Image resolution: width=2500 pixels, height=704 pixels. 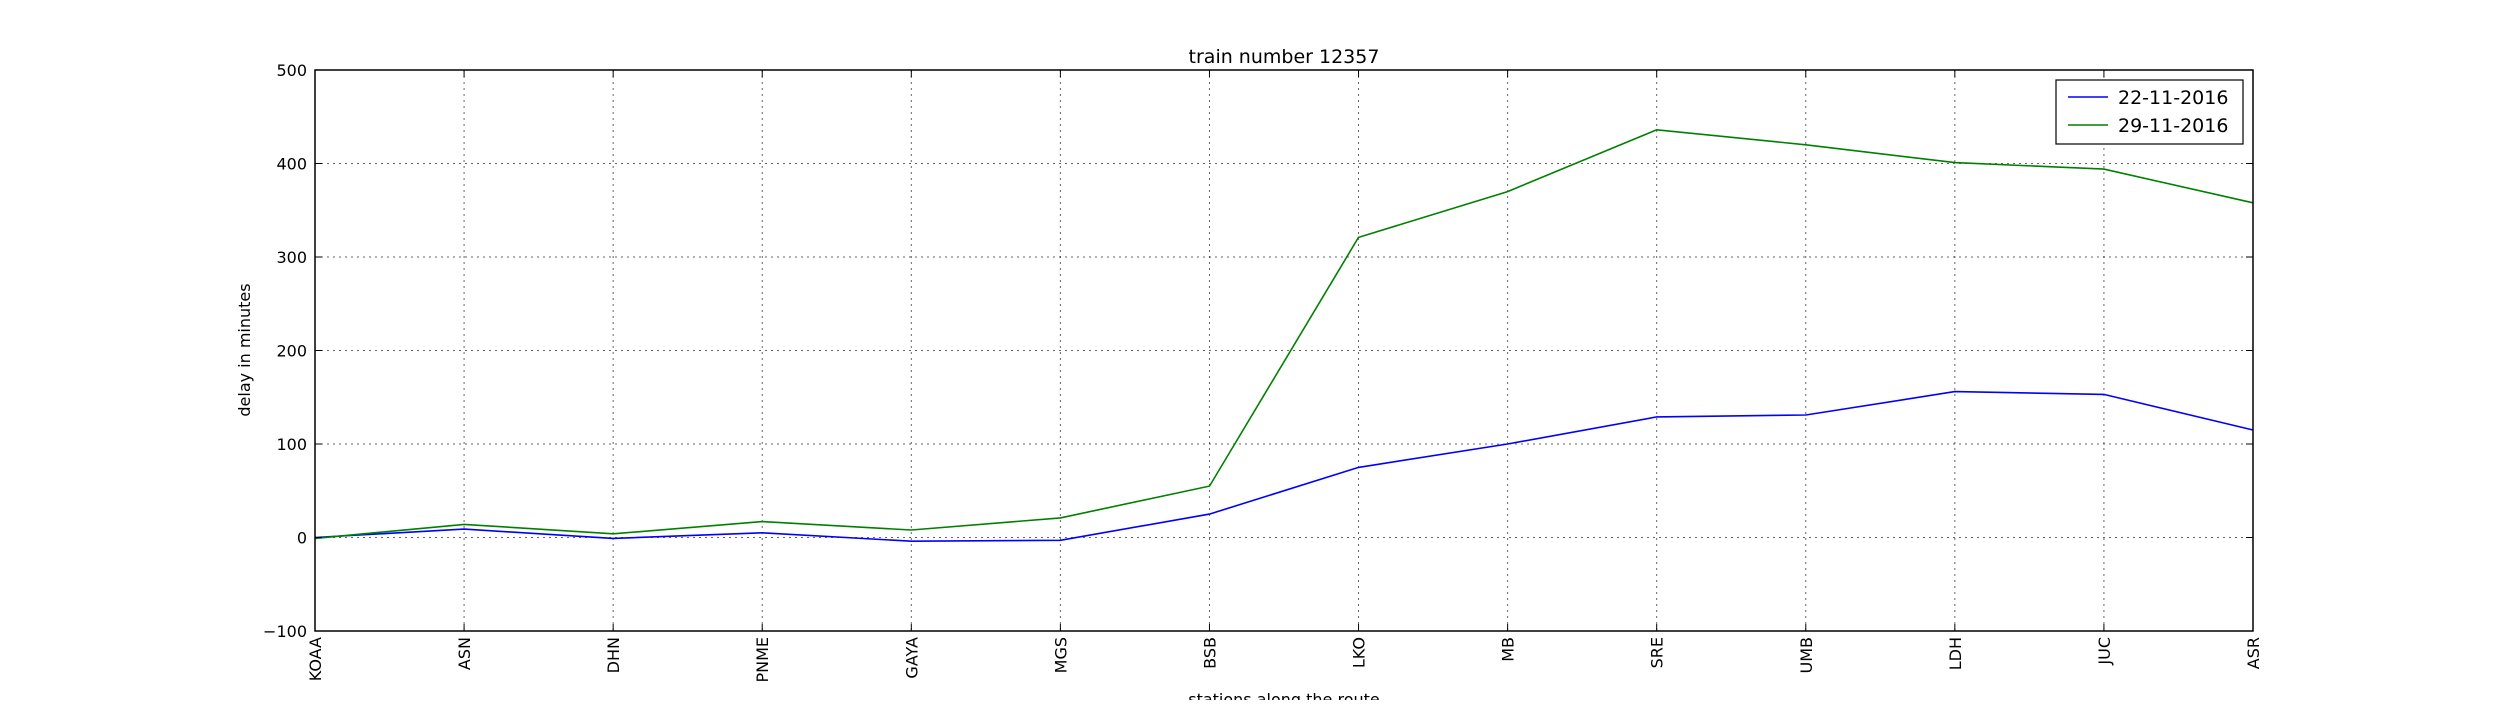 What do you see at coordinates (1359, 652) in the screenshot?
I see `x-tick-label: LKO` at bounding box center [1359, 652].